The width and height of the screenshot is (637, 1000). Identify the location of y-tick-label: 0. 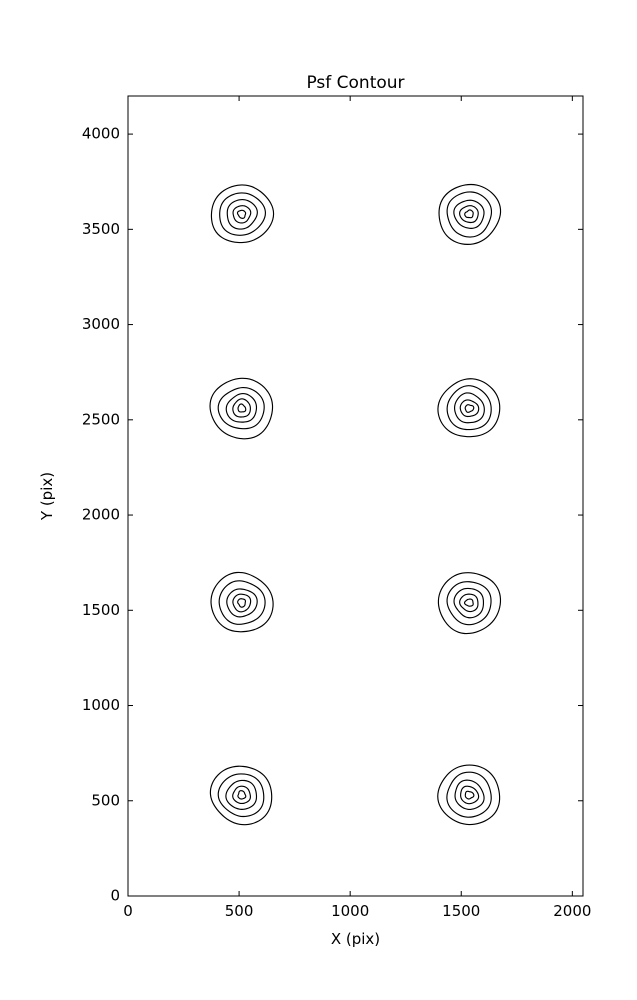
(115, 896).